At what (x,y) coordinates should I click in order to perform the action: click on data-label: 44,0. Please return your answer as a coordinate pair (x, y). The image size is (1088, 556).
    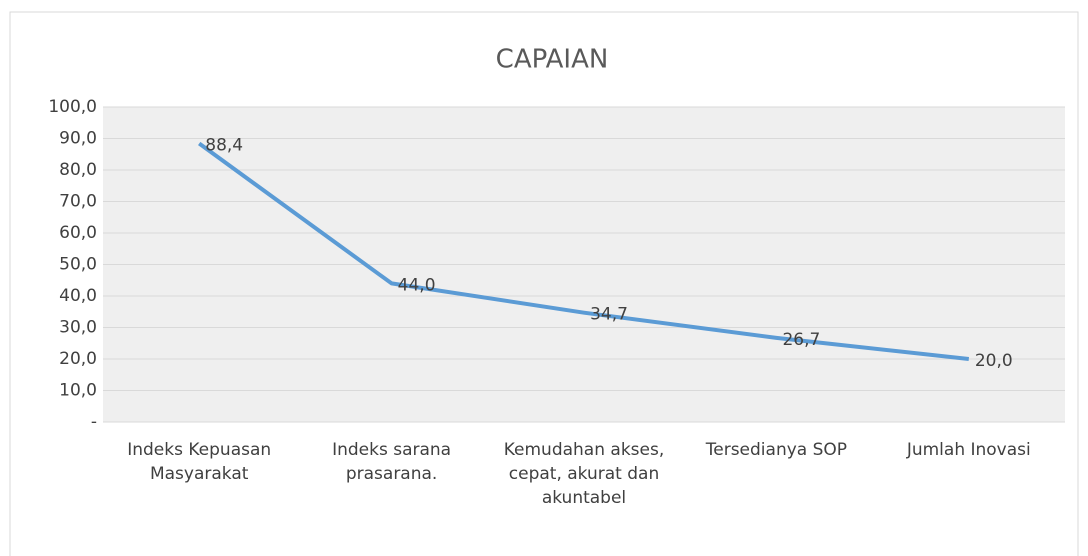
    Looking at the image, I should click on (417, 285).